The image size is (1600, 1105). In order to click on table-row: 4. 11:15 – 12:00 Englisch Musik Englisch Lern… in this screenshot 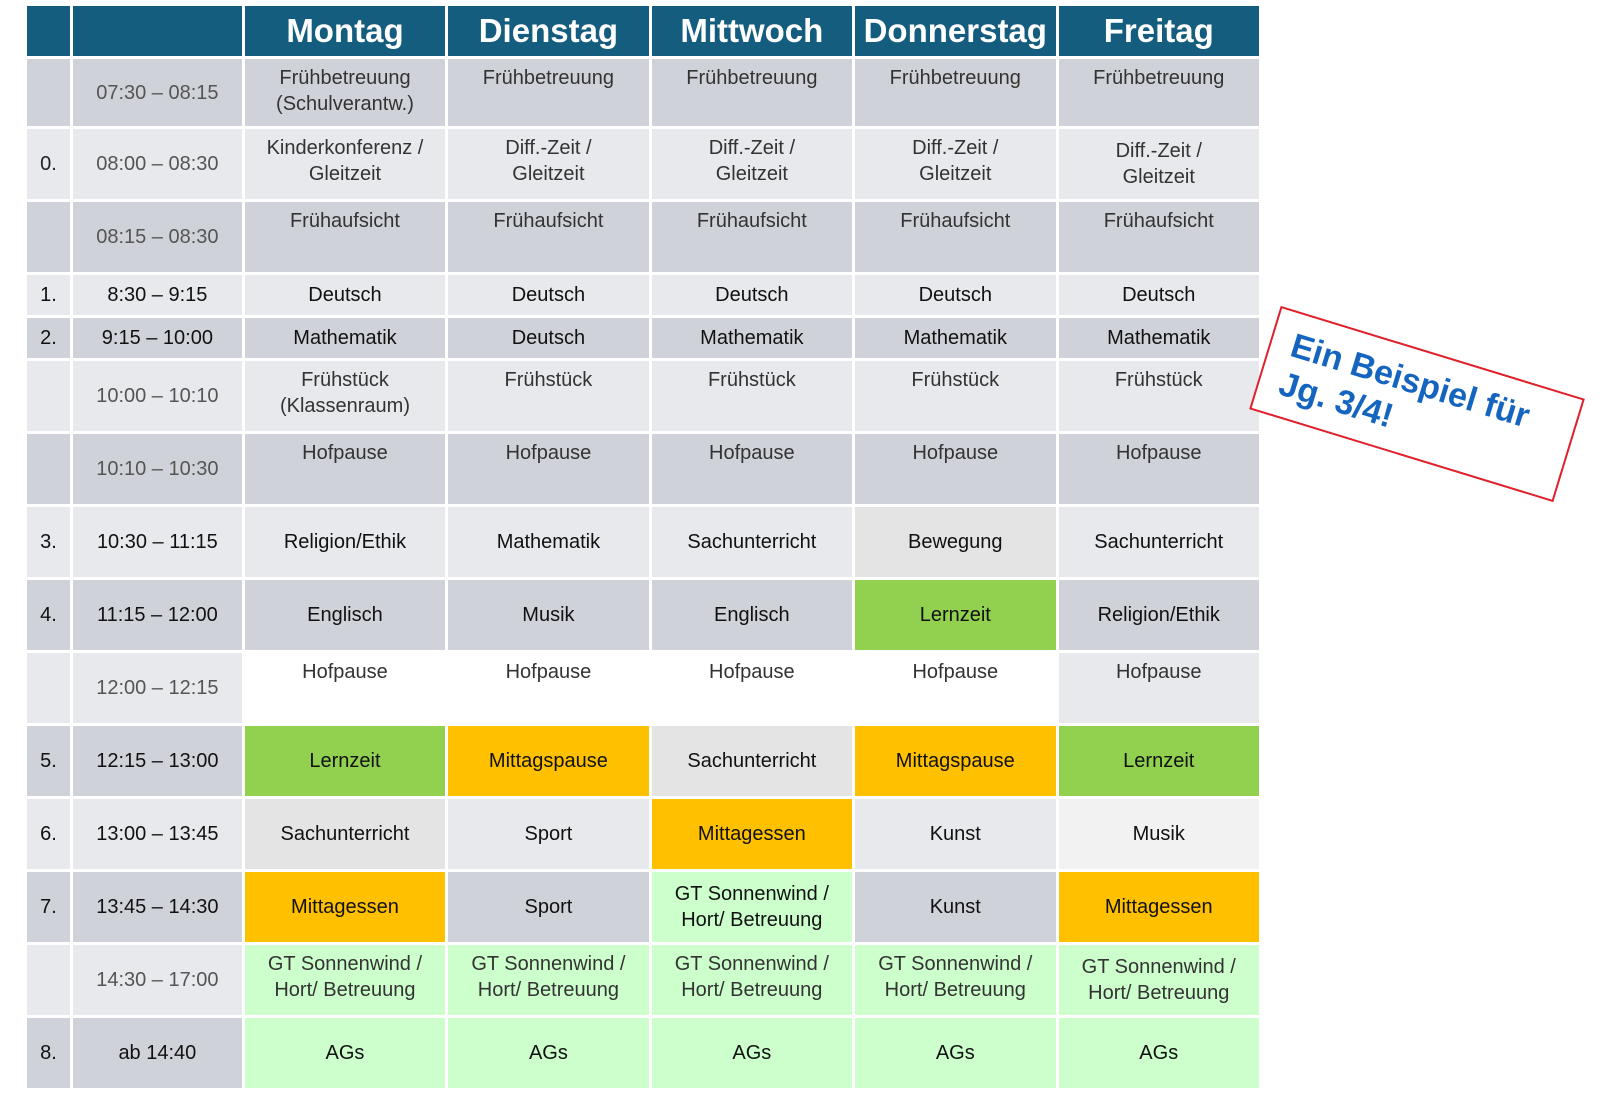, I will do `click(643, 615)`.